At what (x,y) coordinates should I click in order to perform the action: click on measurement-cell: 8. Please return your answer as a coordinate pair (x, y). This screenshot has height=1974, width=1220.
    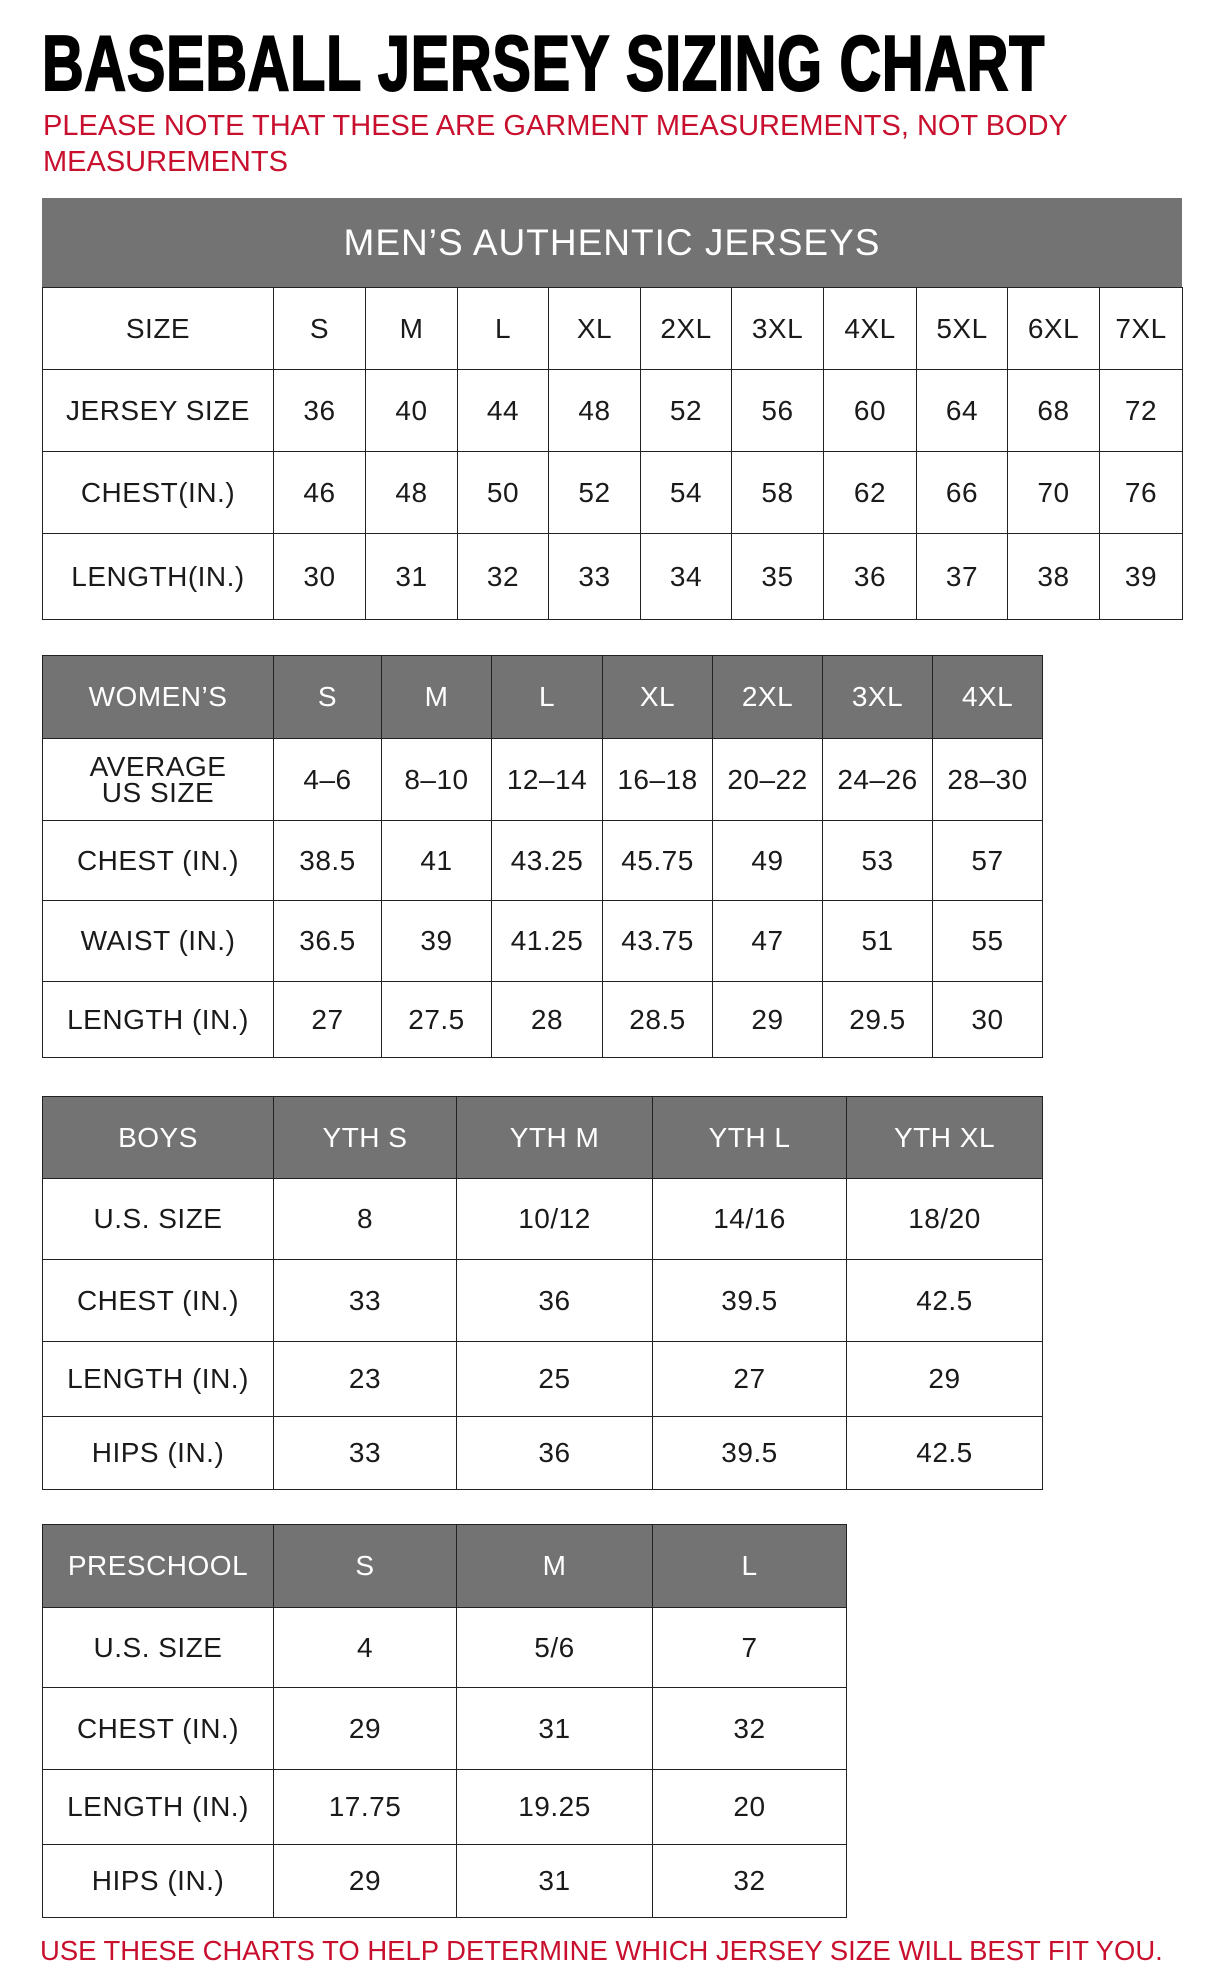
    Looking at the image, I should click on (365, 1219).